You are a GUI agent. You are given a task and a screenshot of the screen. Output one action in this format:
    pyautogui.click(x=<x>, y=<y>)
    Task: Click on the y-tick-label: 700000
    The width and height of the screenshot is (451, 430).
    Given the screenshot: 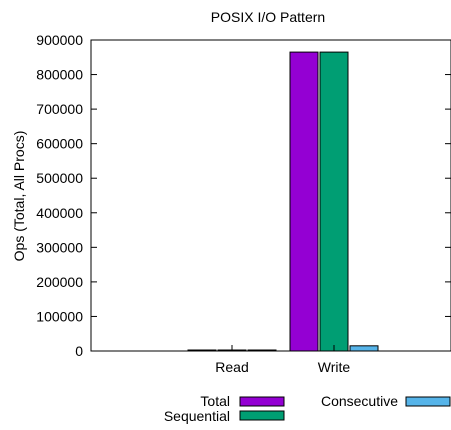 What is the action you would take?
    pyautogui.click(x=59, y=109)
    